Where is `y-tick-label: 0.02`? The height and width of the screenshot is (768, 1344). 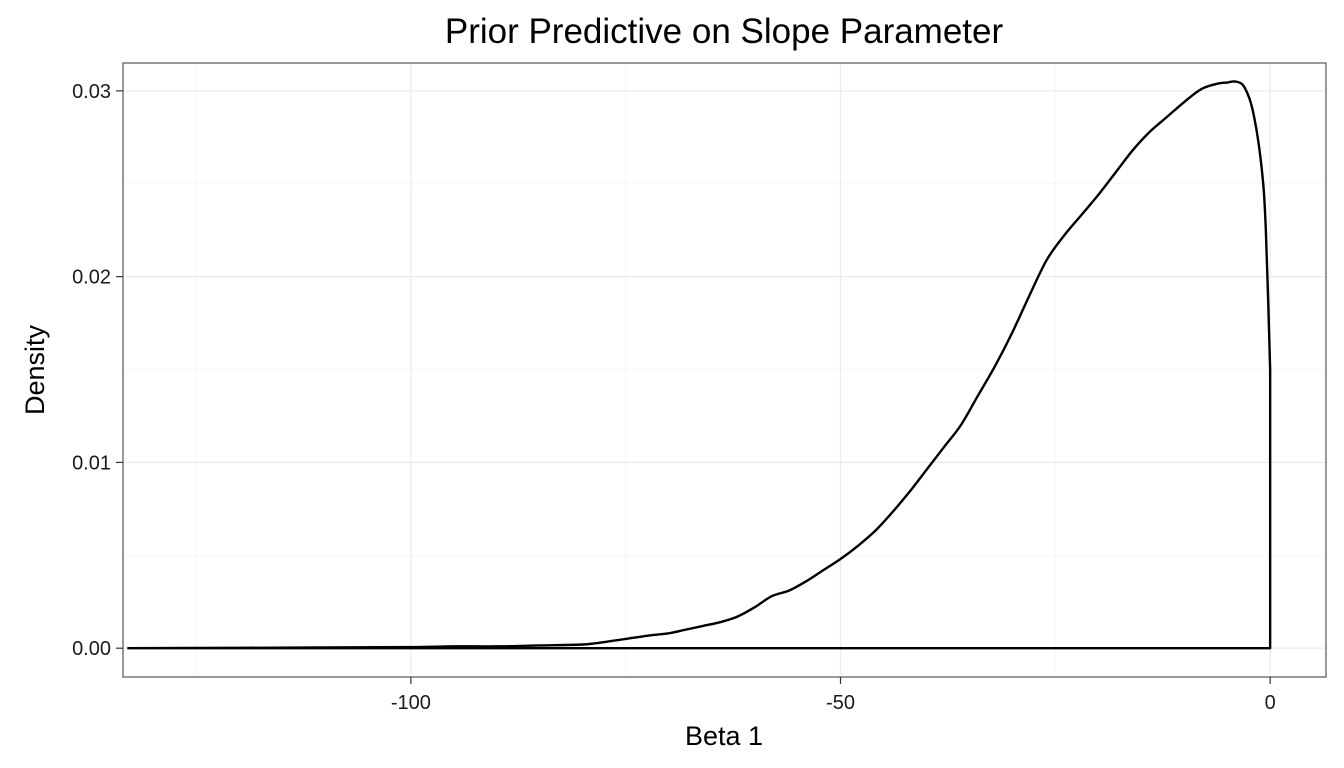 y-tick-label: 0.02 is located at coordinates (91, 278).